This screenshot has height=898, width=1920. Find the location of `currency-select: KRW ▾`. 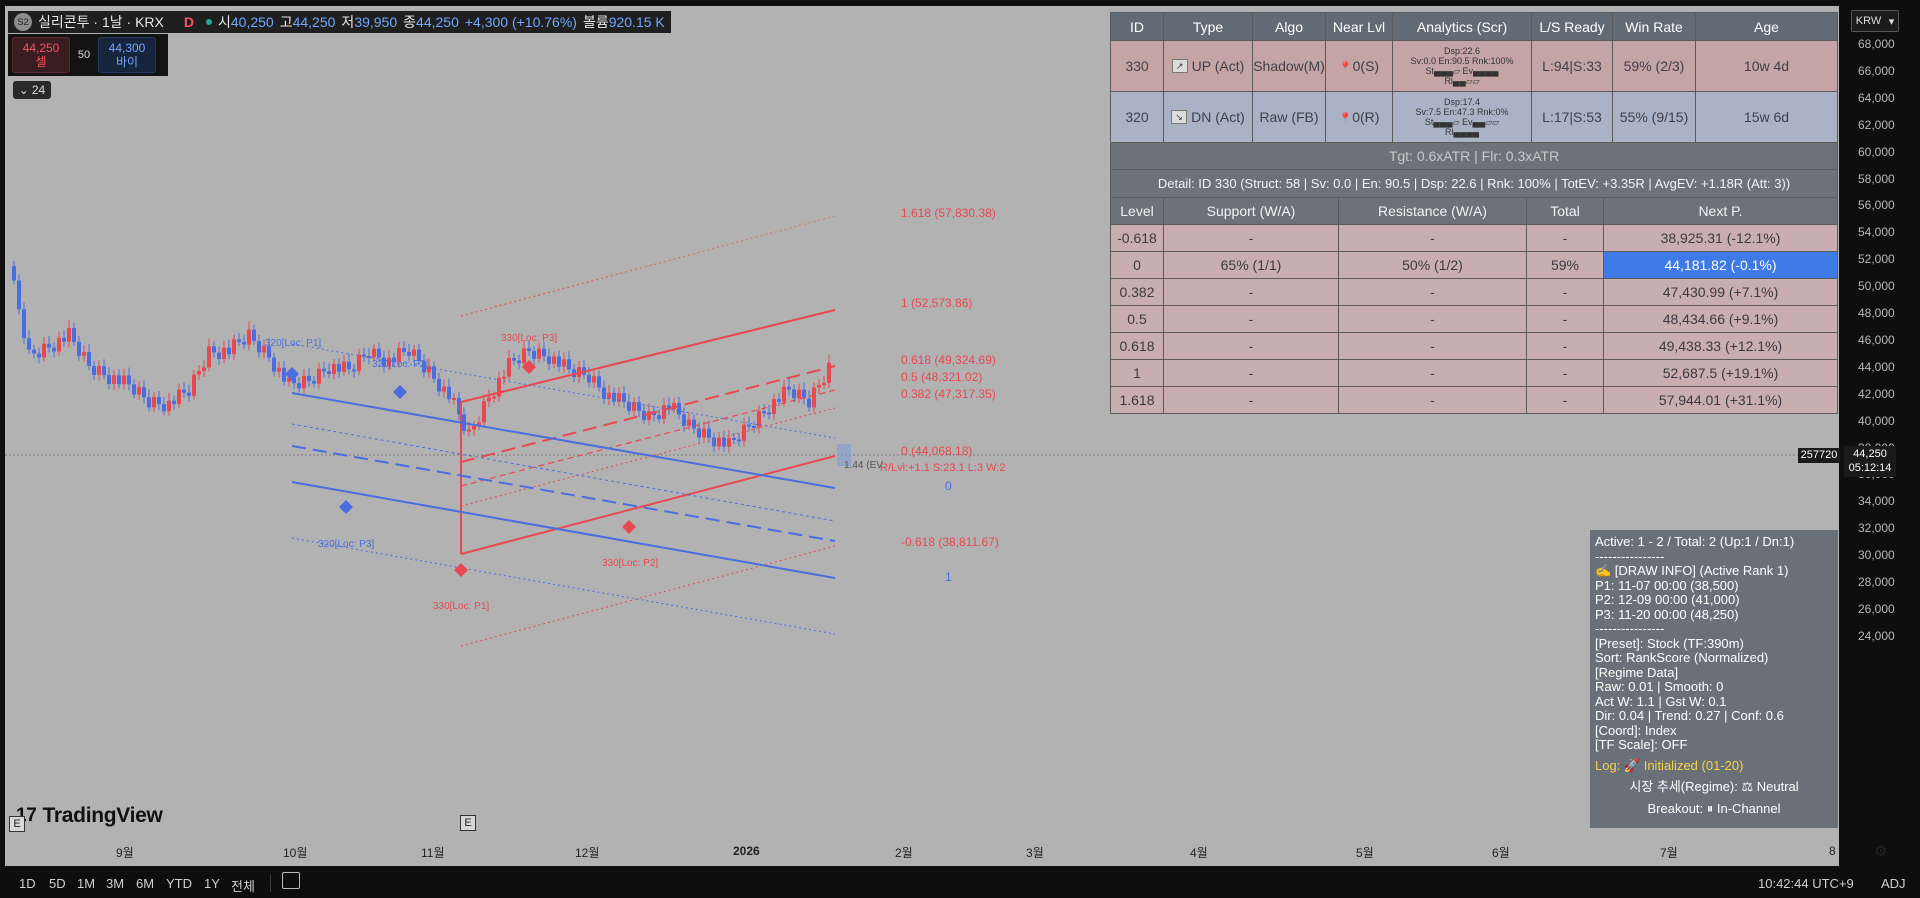

currency-select: KRW ▾ is located at coordinates (1875, 21).